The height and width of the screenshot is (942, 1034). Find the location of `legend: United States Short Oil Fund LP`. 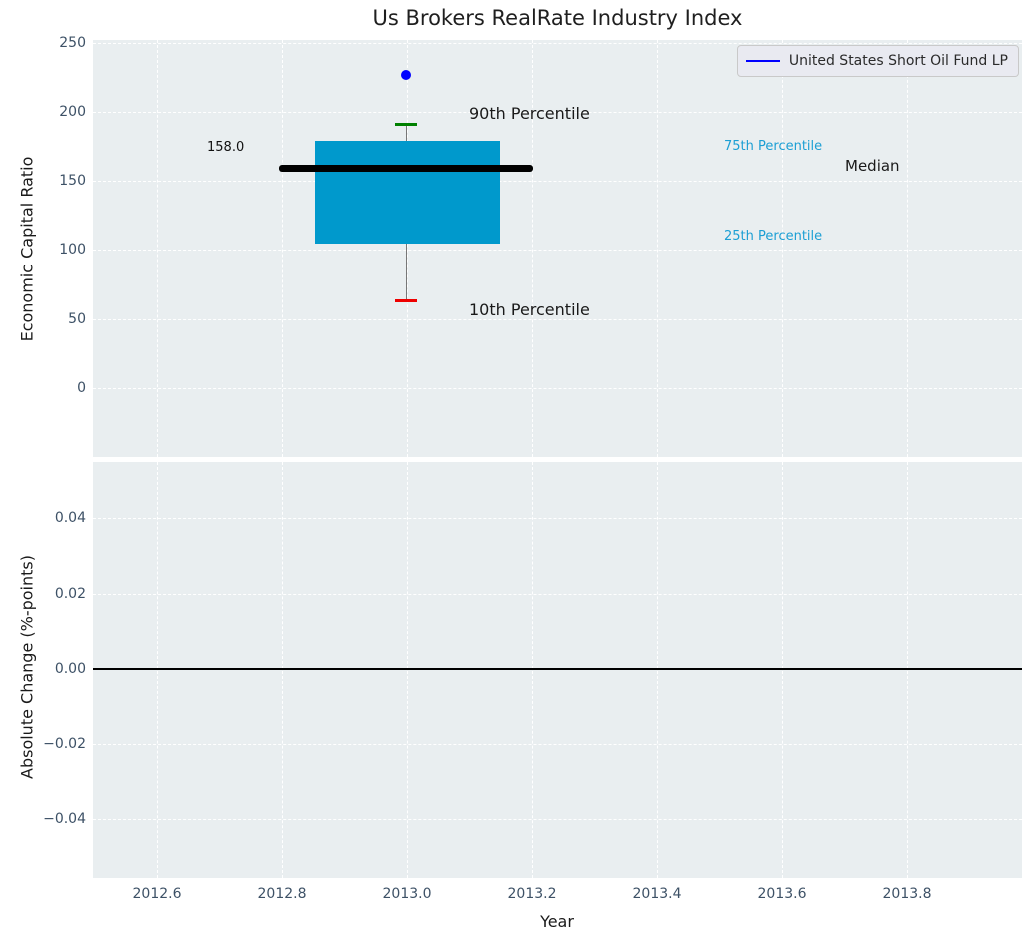

legend: United States Short Oil Fund LP is located at coordinates (877, 61).